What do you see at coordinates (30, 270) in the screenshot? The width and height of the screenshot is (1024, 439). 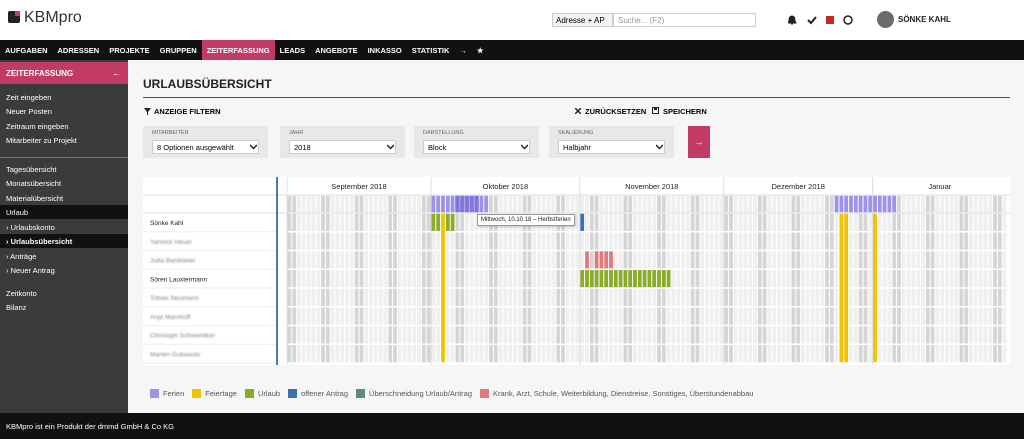 I see `sidebar-item: › Neuer Antrag` at bounding box center [30, 270].